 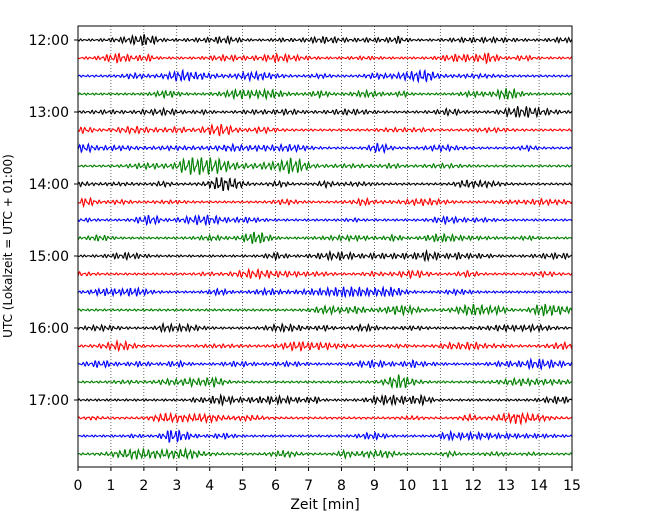 What do you see at coordinates (341, 486) in the screenshot?
I see `x-tick-label-8: 8` at bounding box center [341, 486].